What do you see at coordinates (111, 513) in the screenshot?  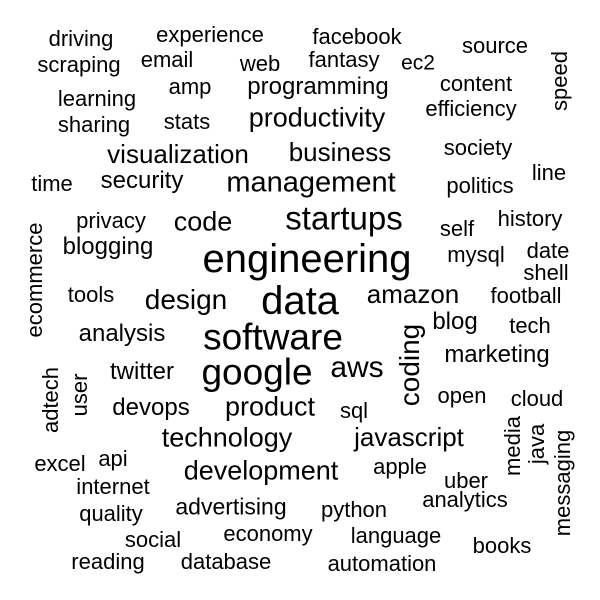 I see `word-quality: quality` at bounding box center [111, 513].